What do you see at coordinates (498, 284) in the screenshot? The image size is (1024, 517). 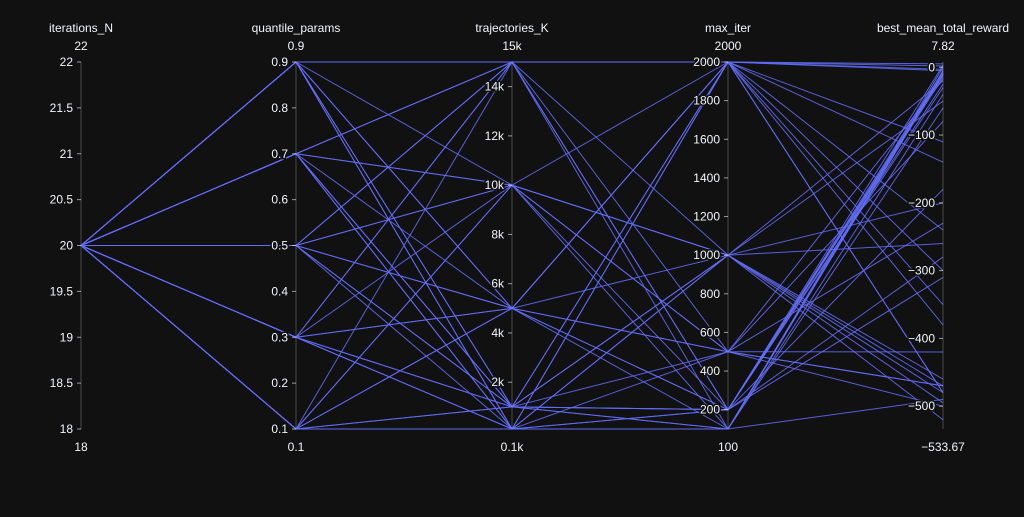 I see `tick-label: 6k` at bounding box center [498, 284].